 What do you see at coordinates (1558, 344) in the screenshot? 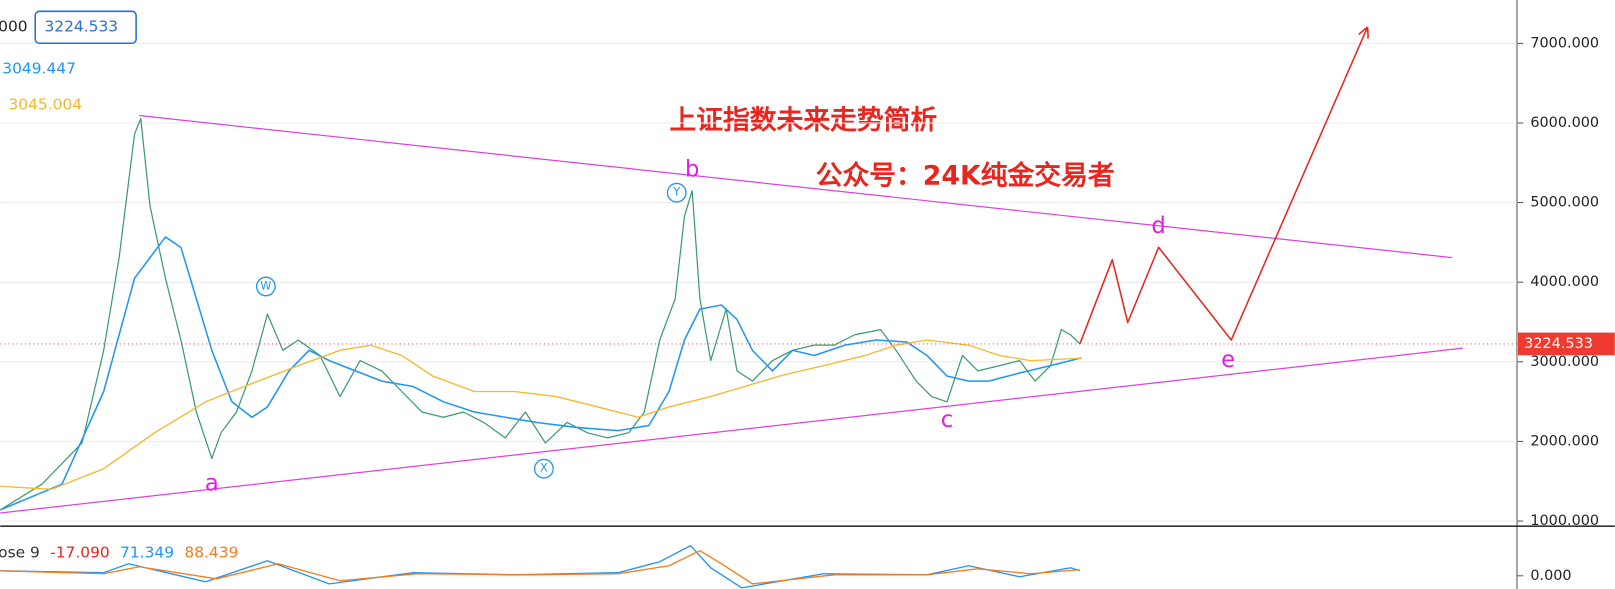
I see `price-tag-label: 3224.533` at bounding box center [1558, 344].